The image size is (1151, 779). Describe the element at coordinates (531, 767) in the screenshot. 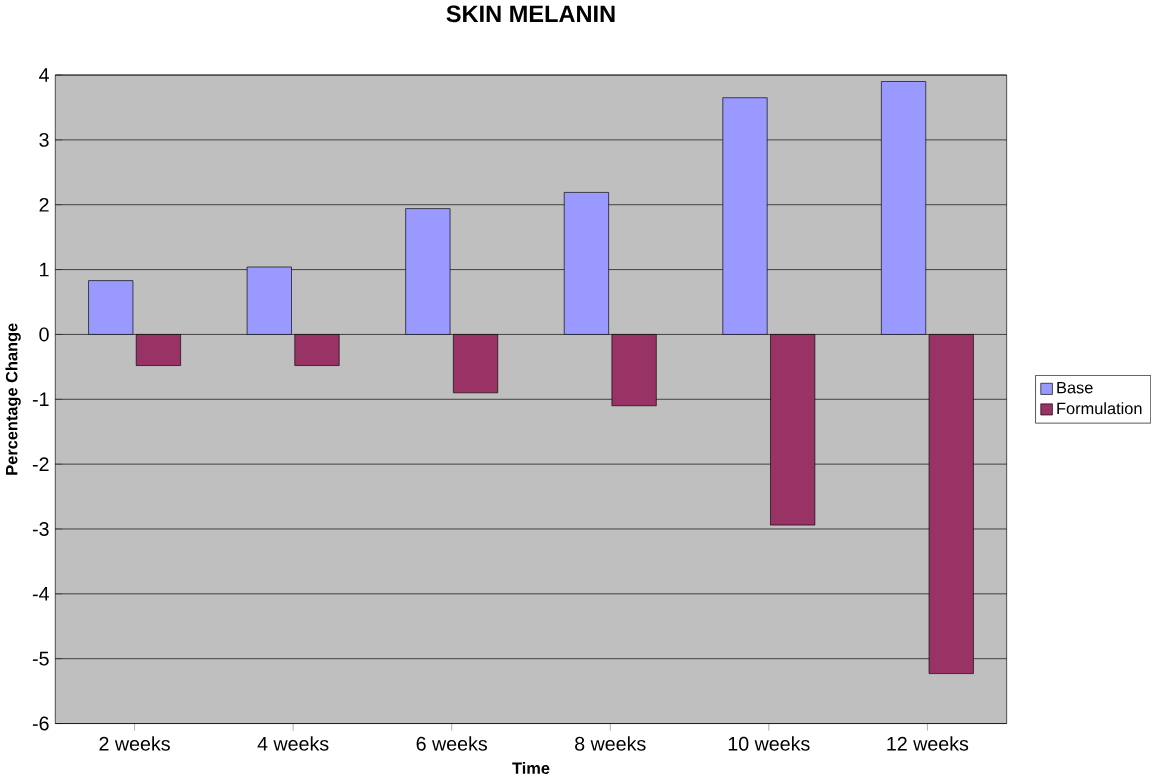

I see `x-axis-title: Time` at that location.